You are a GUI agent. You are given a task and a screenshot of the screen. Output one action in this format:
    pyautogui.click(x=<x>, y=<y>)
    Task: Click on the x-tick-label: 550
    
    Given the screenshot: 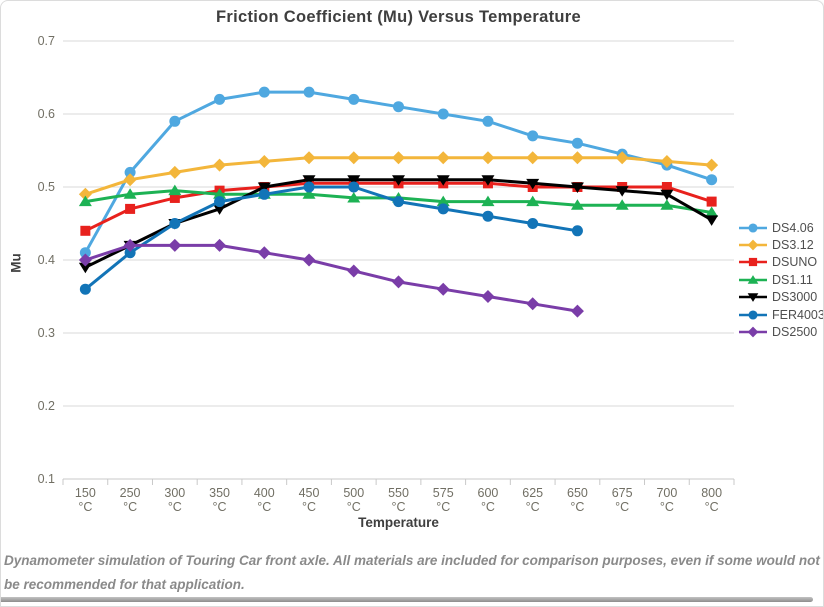 What is the action you would take?
    pyautogui.click(x=398, y=493)
    